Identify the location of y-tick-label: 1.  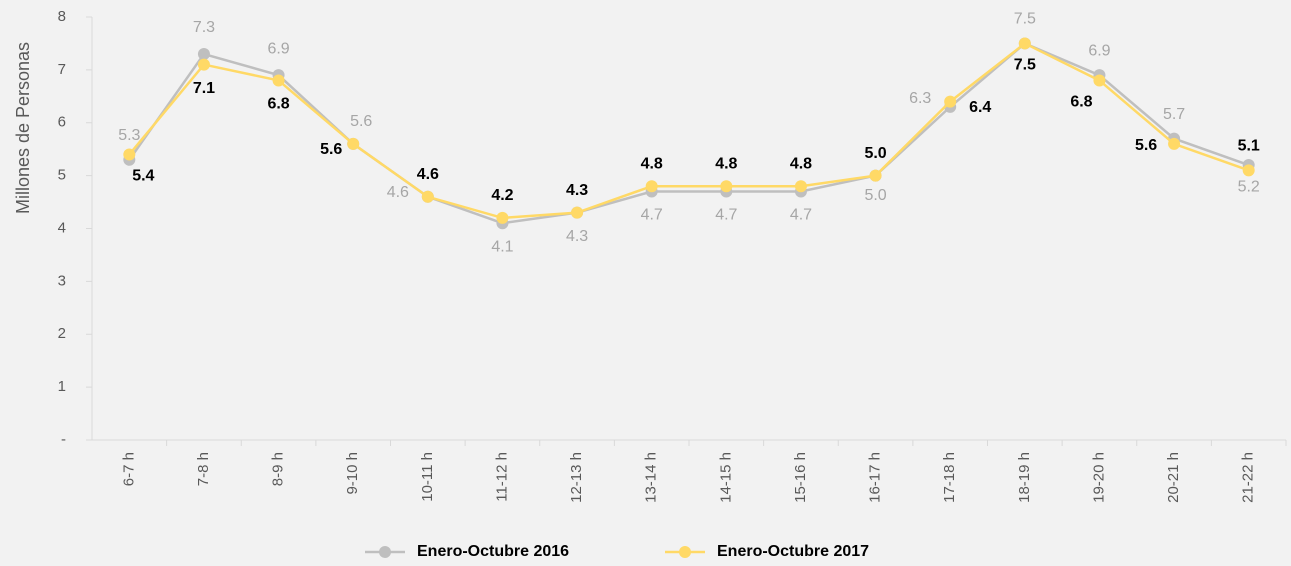
(62, 386).